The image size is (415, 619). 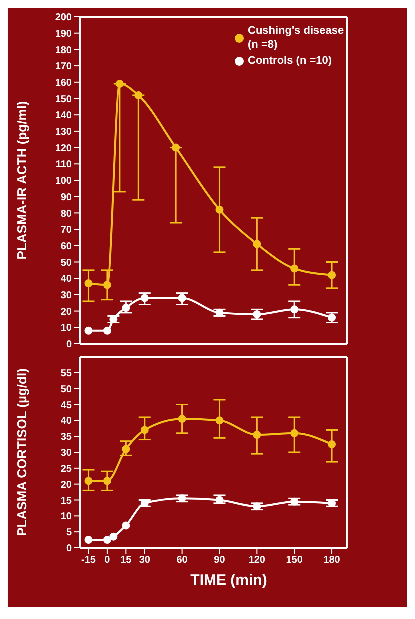 I want to click on x-tick-label: 150, so click(x=295, y=560).